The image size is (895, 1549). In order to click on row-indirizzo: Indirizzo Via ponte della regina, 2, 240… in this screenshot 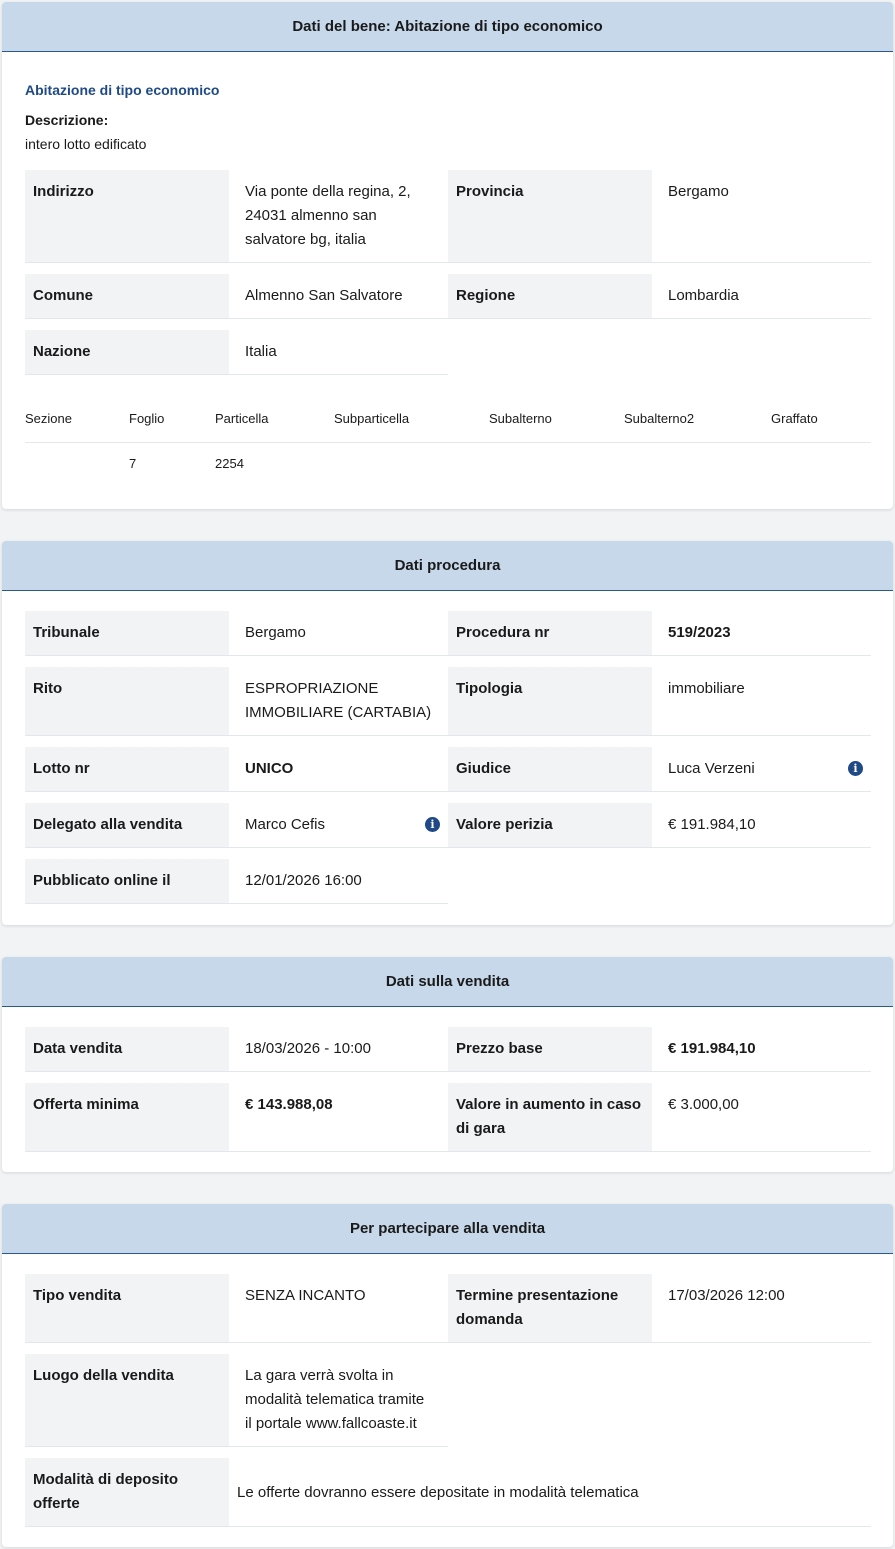, I will do `click(448, 216)`.